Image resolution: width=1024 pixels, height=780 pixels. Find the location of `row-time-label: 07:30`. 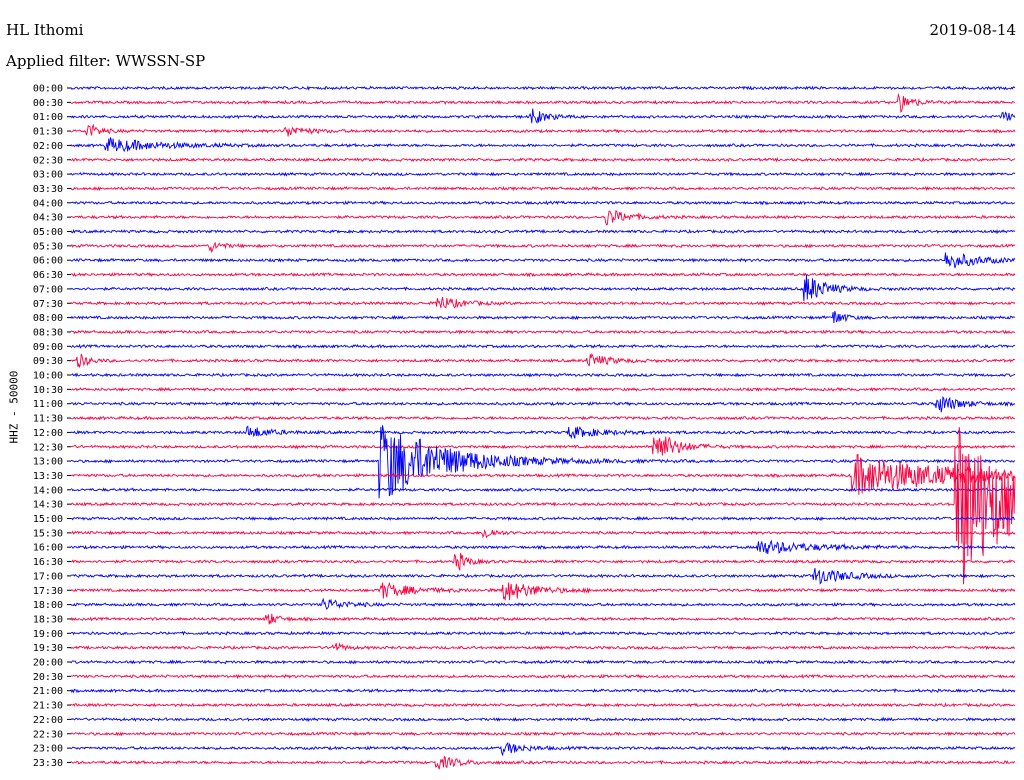

row-time-label: 07:30 is located at coordinates (48, 304).